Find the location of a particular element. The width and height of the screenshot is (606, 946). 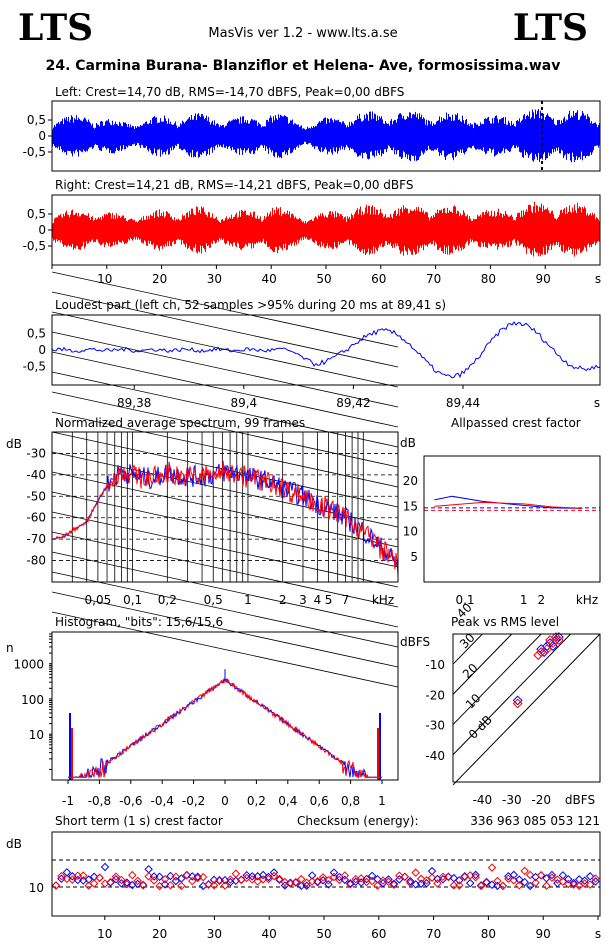

x-tick-label: 0,05 is located at coordinates (98, 600).